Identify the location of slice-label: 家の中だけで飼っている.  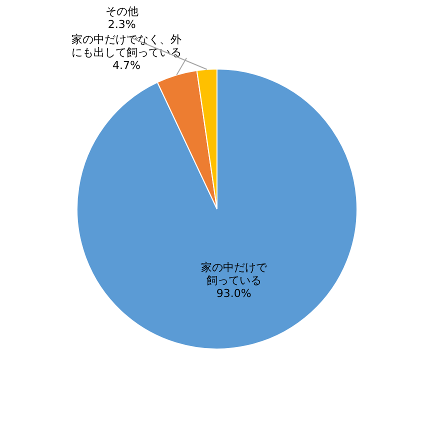
(234, 274).